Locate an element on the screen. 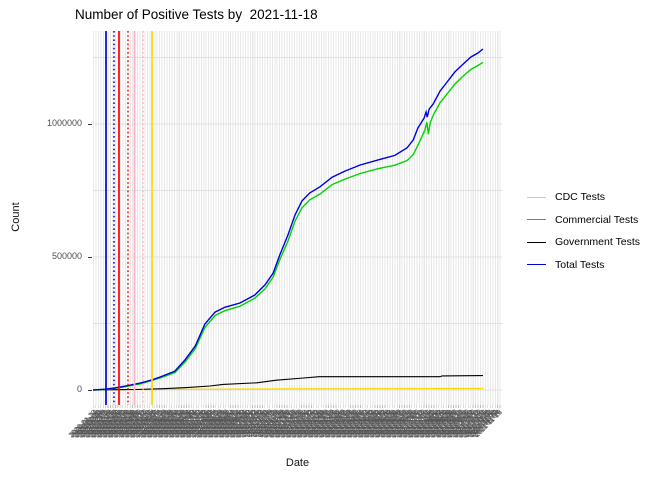 Image resolution: width=672 pixels, height=480 pixels. legend-item-label: CDC Tests is located at coordinates (580, 197).